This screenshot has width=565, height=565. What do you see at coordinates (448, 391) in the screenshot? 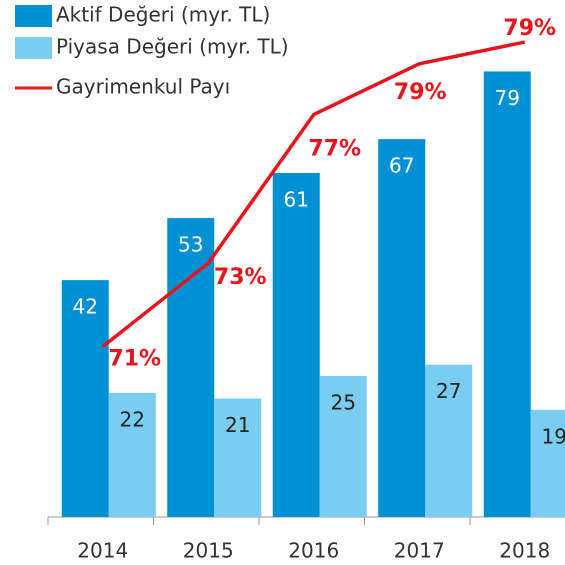
I see `bar-value-label: 27` at bounding box center [448, 391].